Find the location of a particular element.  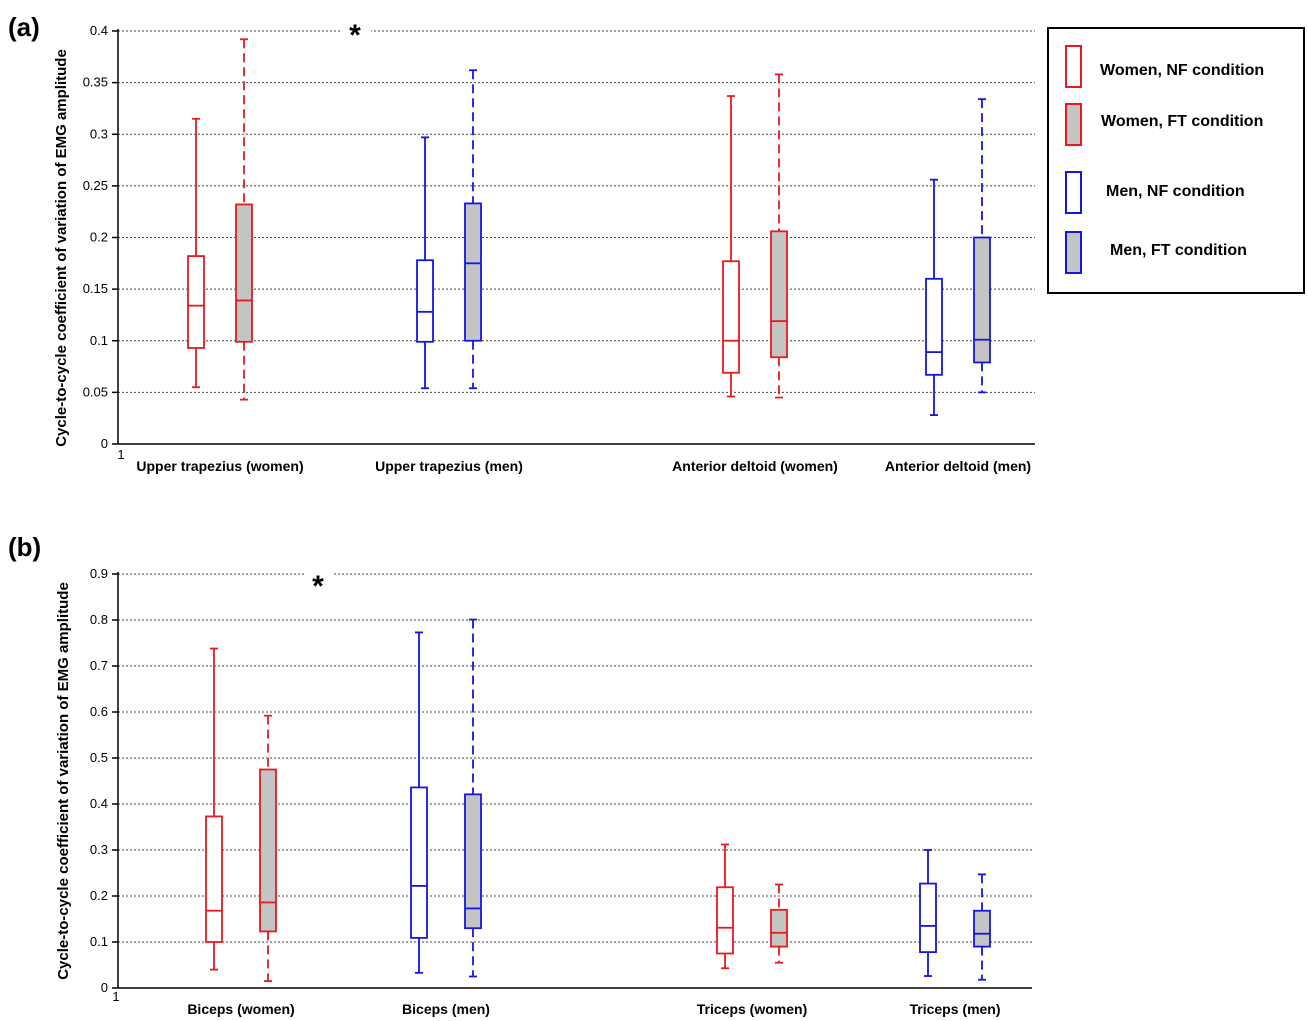

panel-label: (b) is located at coordinates (24, 547).